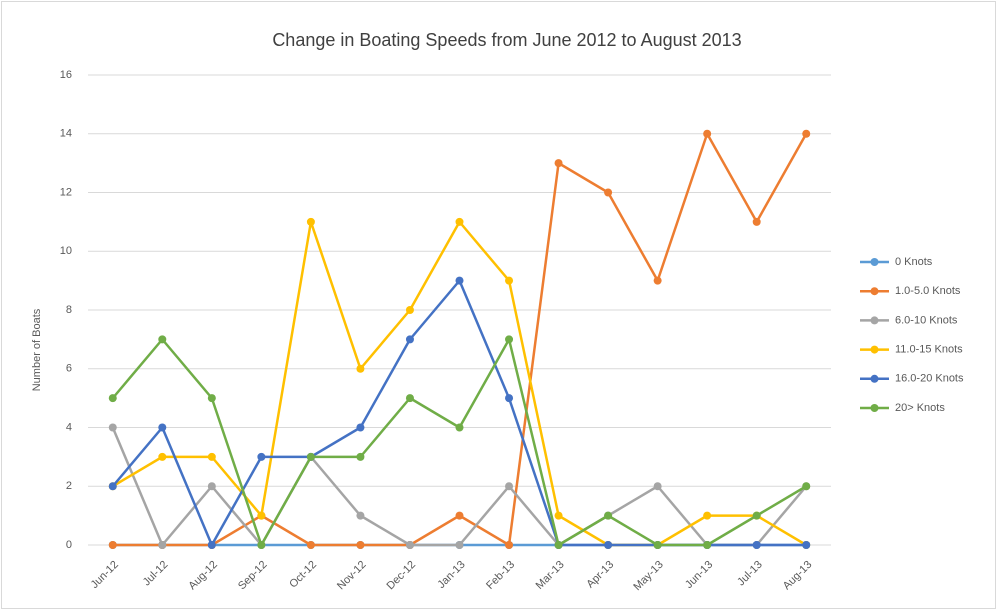  Describe the element at coordinates (66, 192) in the screenshot. I see `y-tick-label: 12` at that location.